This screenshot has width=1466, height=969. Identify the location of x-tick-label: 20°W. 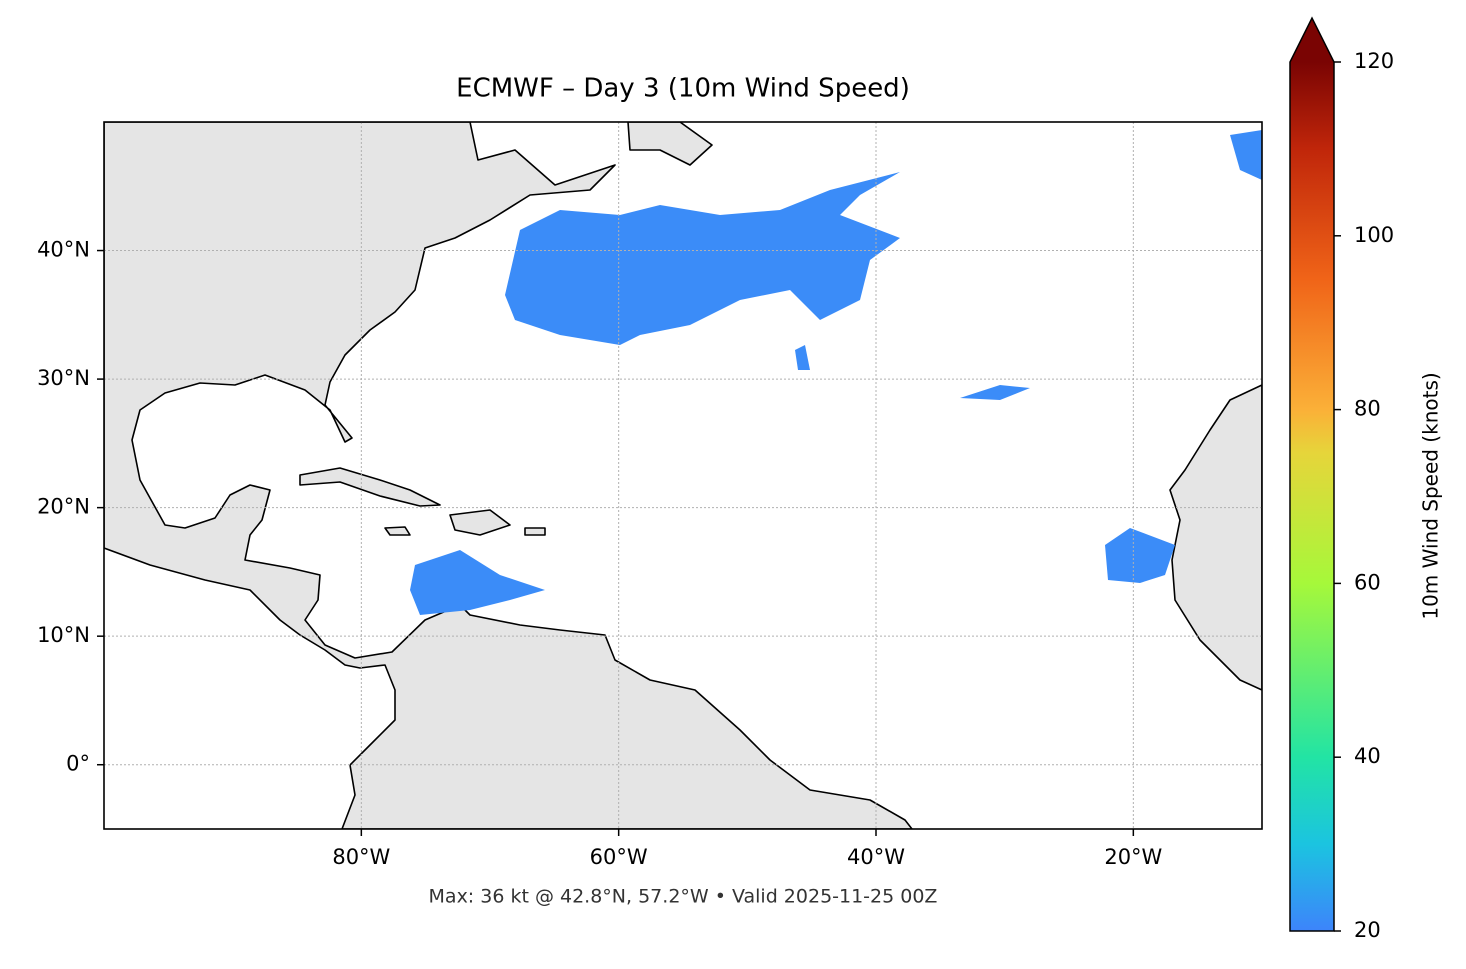
(1133, 857).